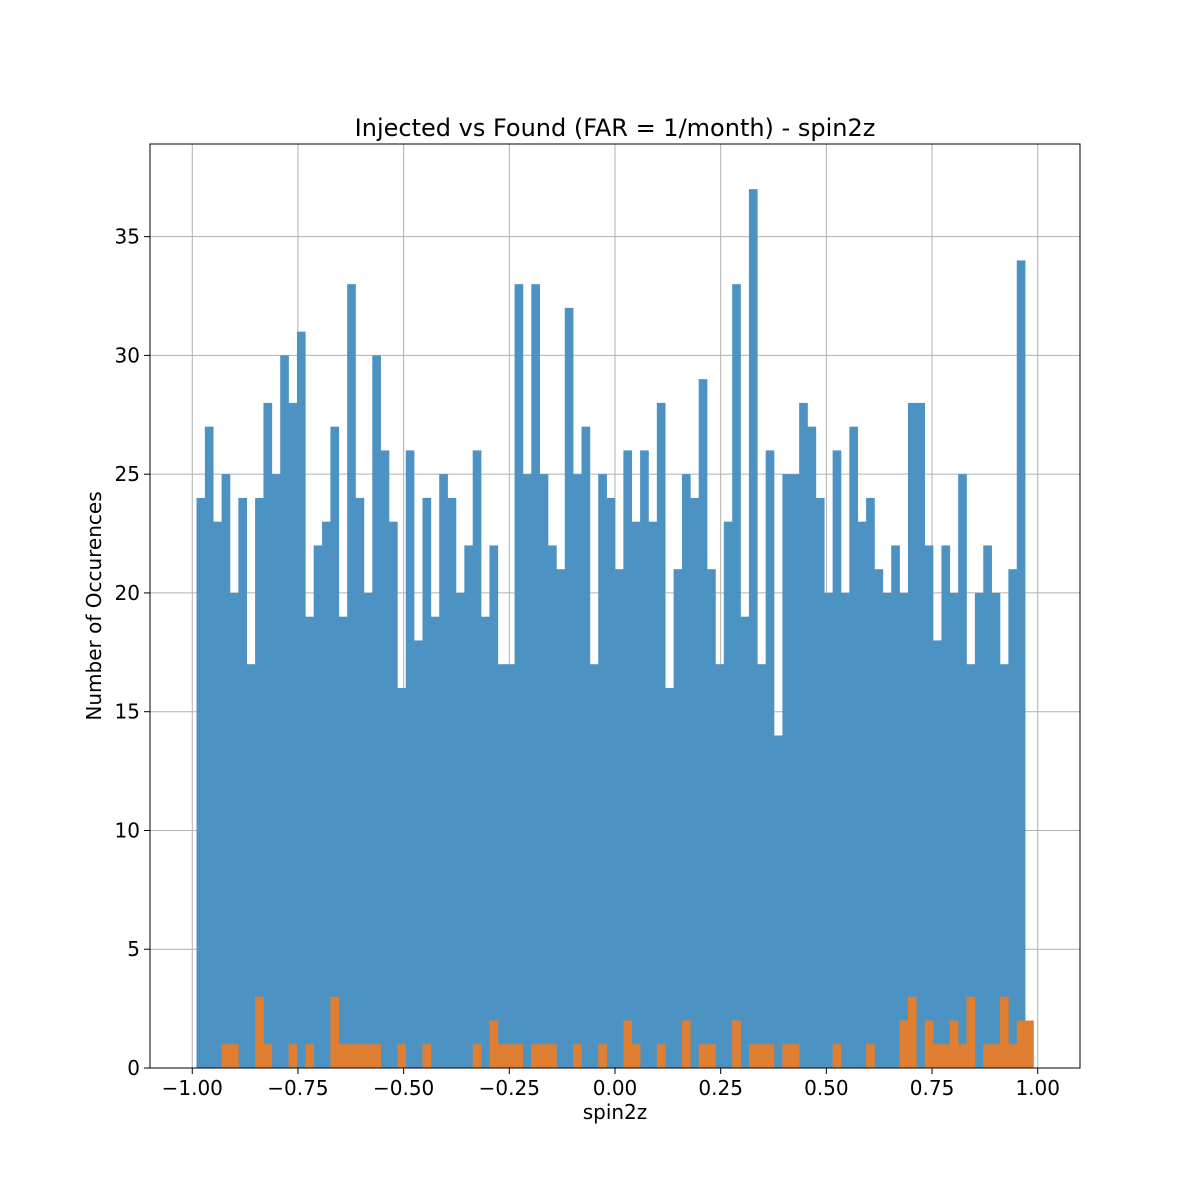 The height and width of the screenshot is (1200, 1200). What do you see at coordinates (127, 474) in the screenshot?
I see `y-tick-label: 25` at bounding box center [127, 474].